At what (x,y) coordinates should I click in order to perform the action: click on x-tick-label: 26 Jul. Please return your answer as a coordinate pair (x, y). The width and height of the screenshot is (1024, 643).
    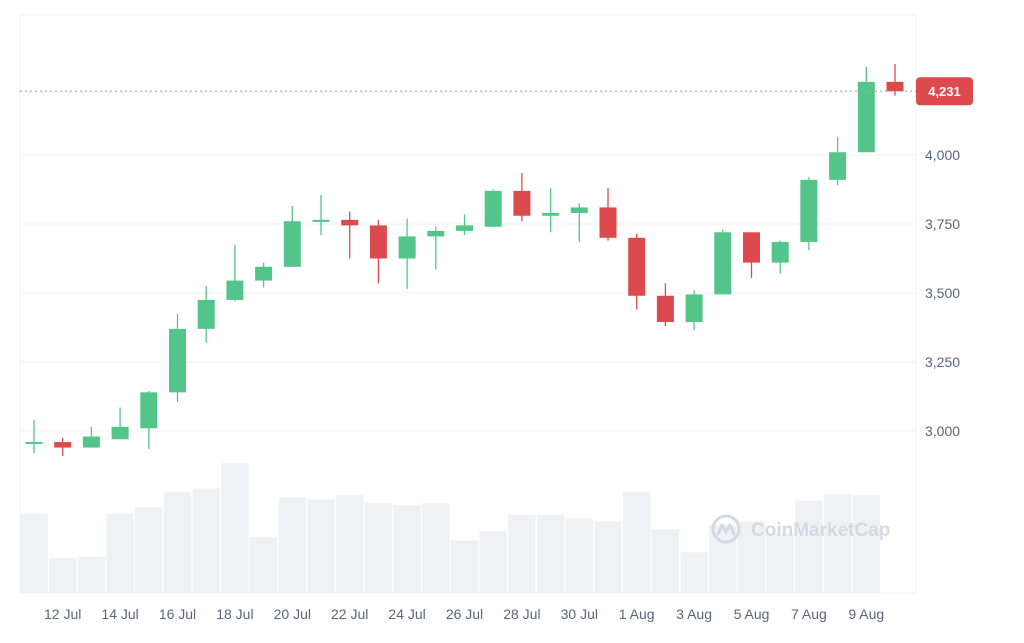
    Looking at the image, I should click on (464, 614).